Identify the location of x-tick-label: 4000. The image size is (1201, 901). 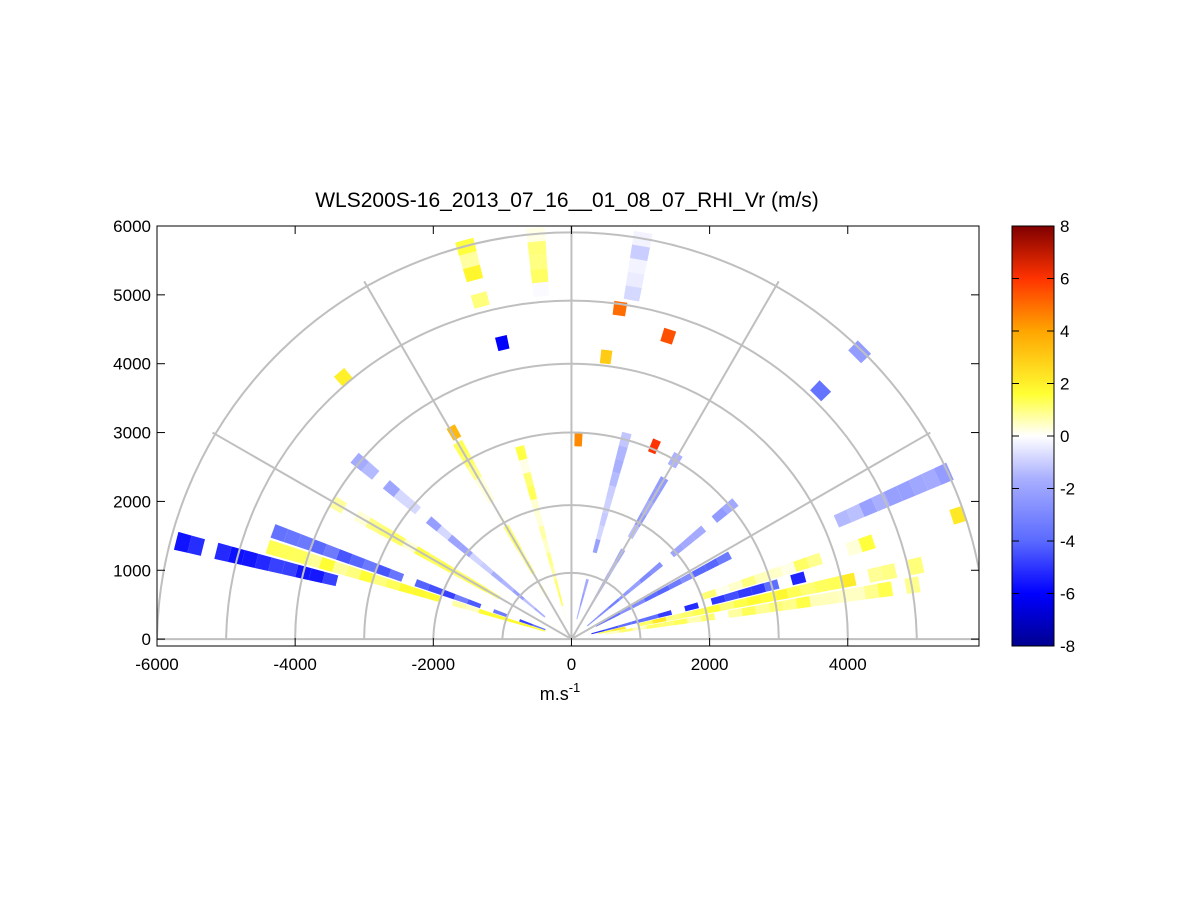
(848, 664).